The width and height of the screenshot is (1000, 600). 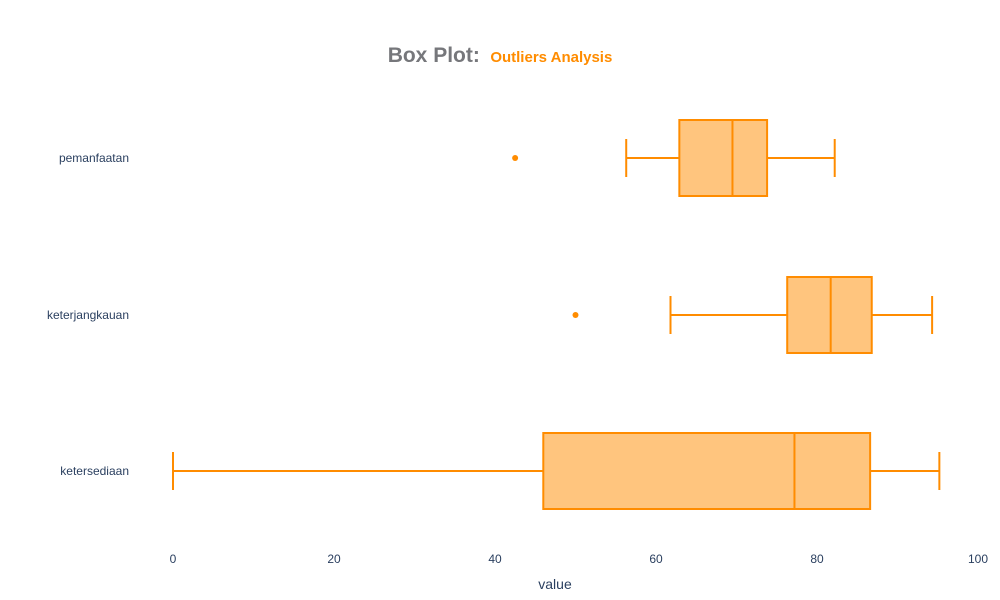 What do you see at coordinates (723, 158) in the screenshot?
I see `iqr-box-pemanfaatan` at bounding box center [723, 158].